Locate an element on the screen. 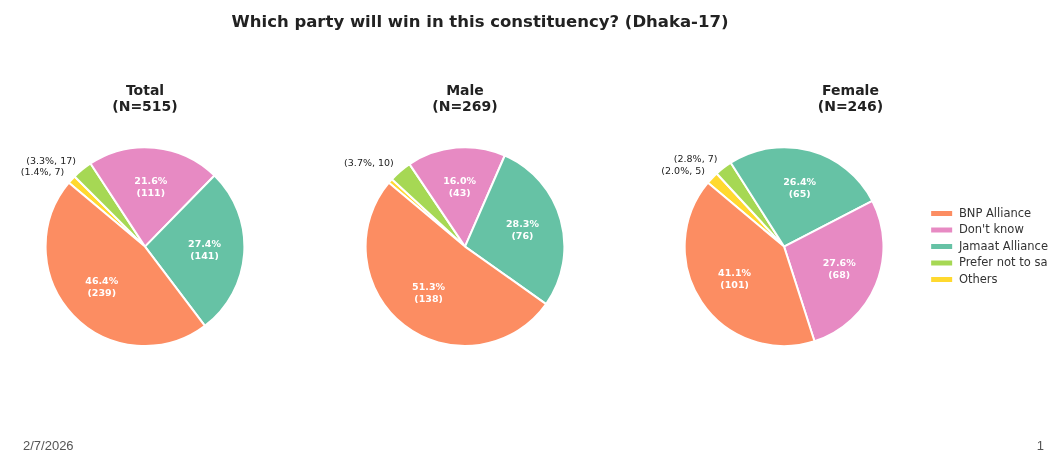  data-label: 26.4% (65) is located at coordinates (800, 188).